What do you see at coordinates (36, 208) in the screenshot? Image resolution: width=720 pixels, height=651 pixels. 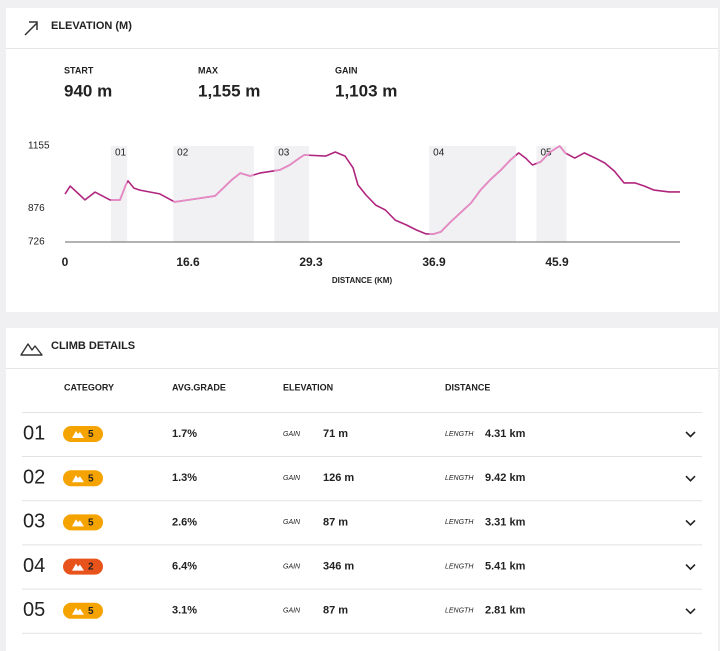 I see `y-tick-label: 876` at bounding box center [36, 208].